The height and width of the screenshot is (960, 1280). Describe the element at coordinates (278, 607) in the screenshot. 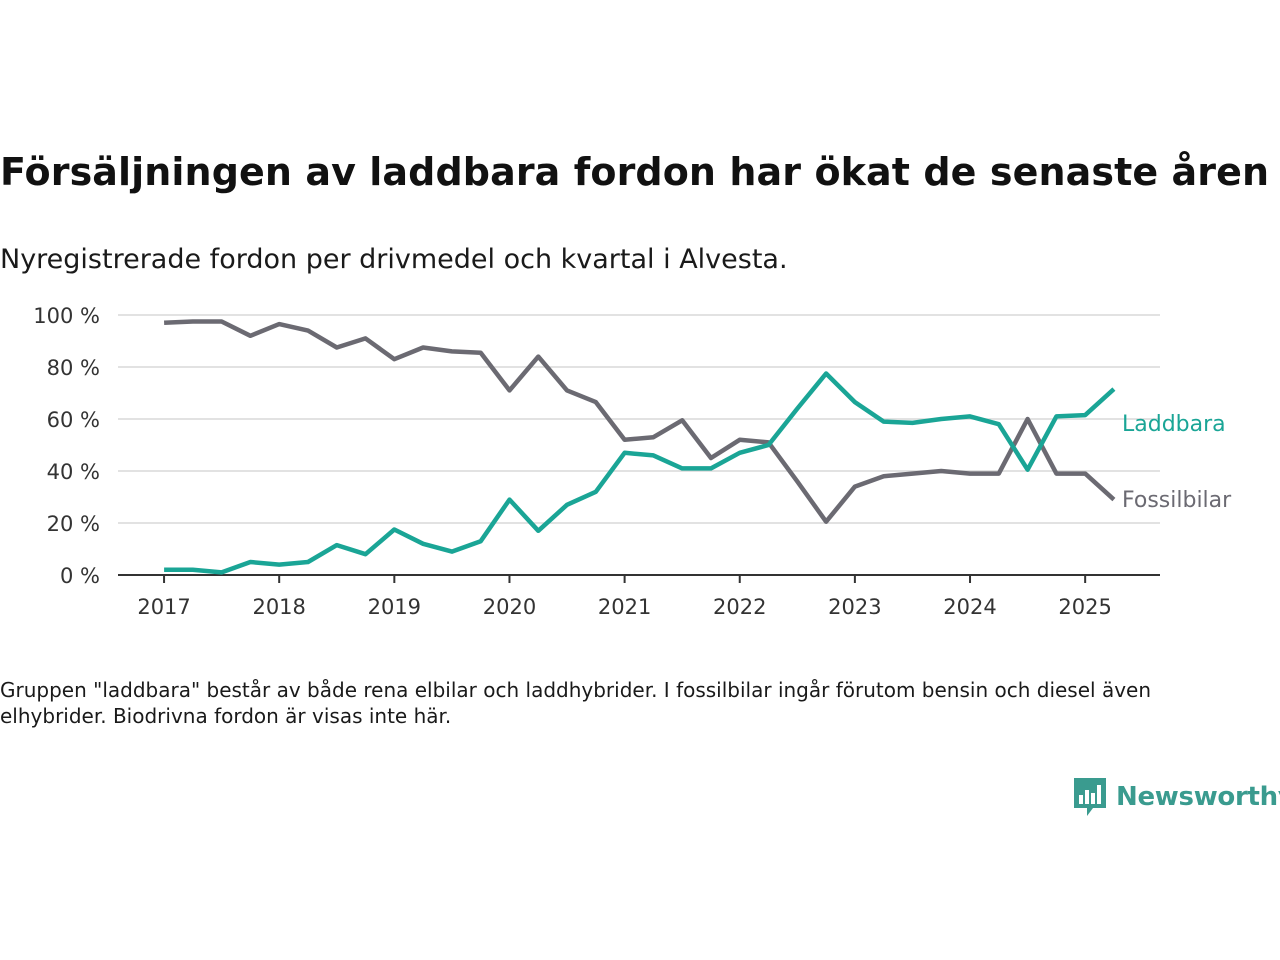

I see `x-tick-label: 2018` at that location.